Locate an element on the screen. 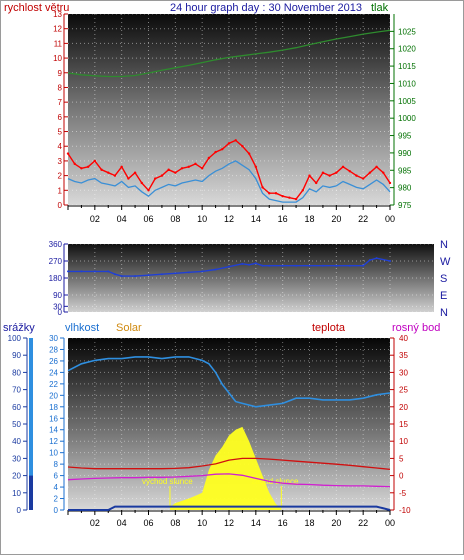  temperature-y-tick-label: 30 is located at coordinates (403, 372).